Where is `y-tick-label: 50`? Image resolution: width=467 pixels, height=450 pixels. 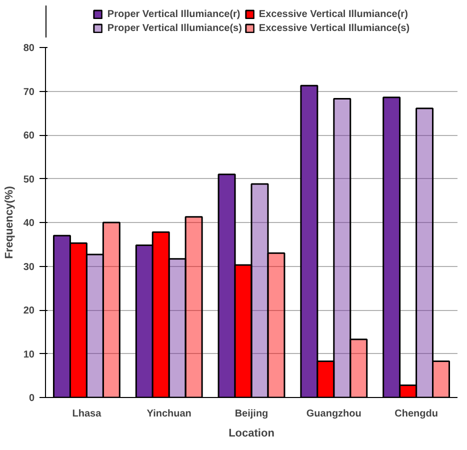 y-tick-label: 50 is located at coordinates (29, 180).